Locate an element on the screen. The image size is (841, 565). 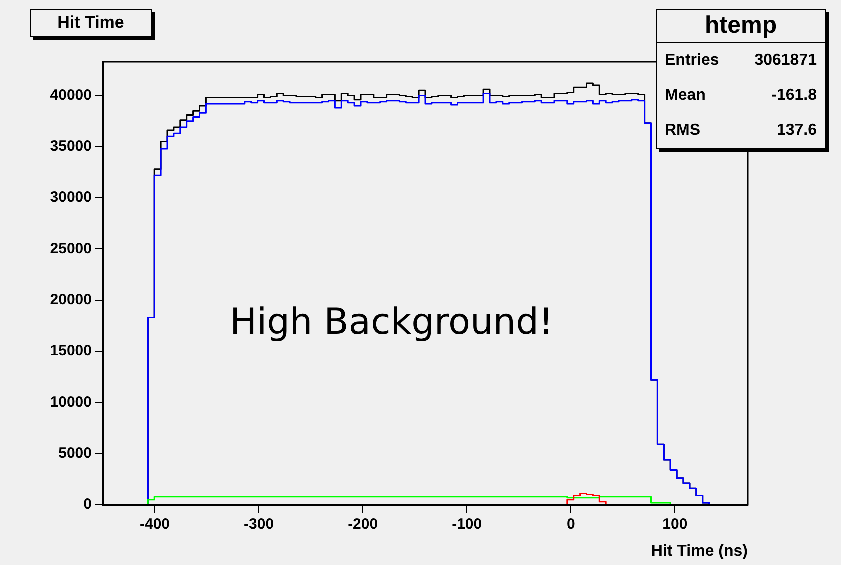
chart-title: Hit Time is located at coordinates (91, 23).